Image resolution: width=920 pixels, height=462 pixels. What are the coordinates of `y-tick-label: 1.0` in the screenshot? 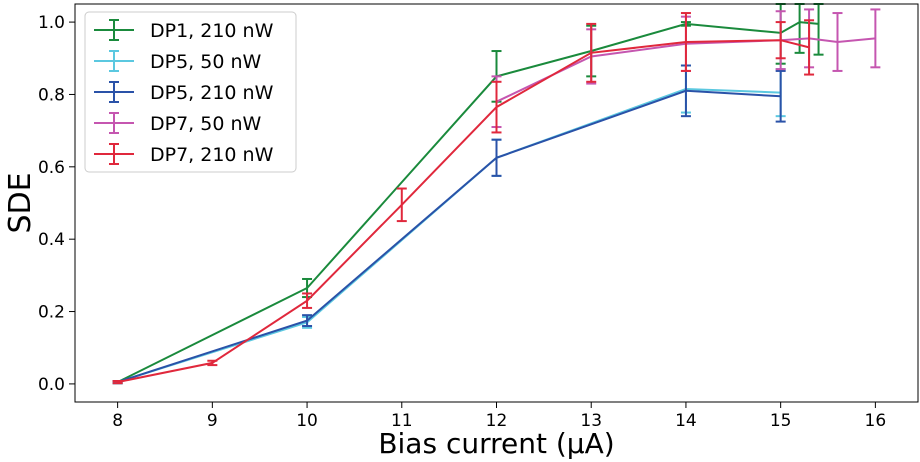 It's located at (51, 23).